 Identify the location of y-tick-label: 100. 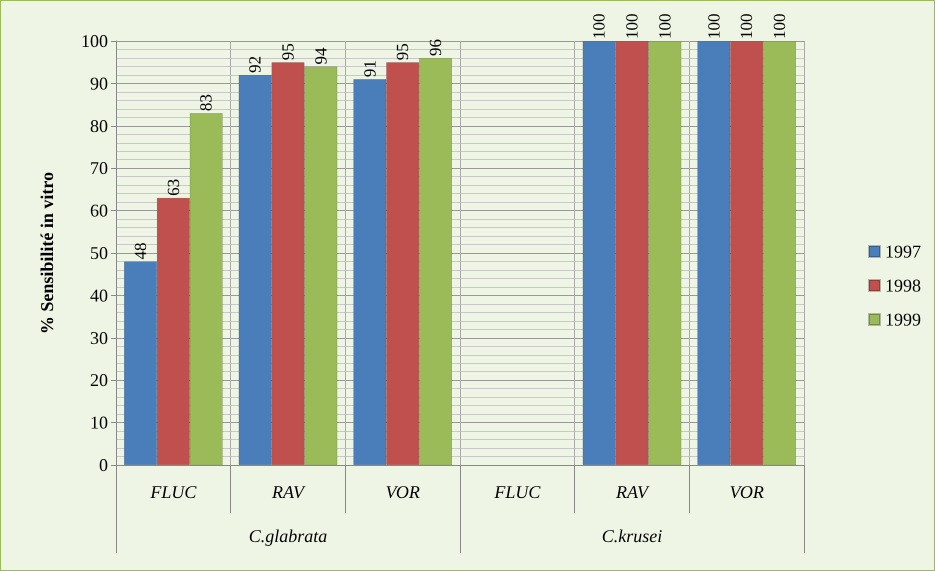
(94, 41).